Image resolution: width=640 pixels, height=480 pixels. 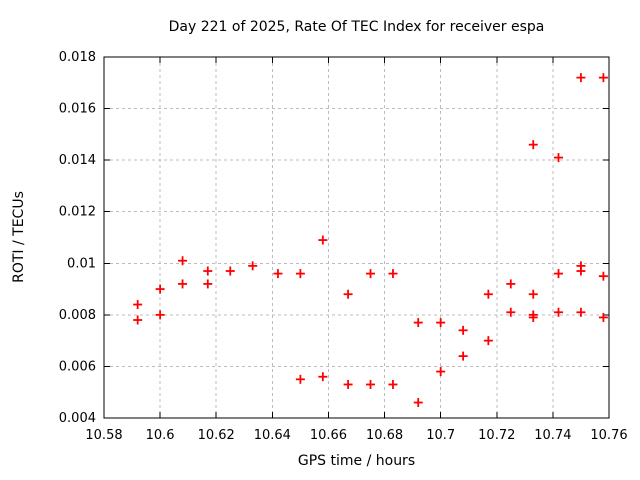 What do you see at coordinates (608, 435) in the screenshot?
I see `x-tick-label: 10.76` at bounding box center [608, 435].